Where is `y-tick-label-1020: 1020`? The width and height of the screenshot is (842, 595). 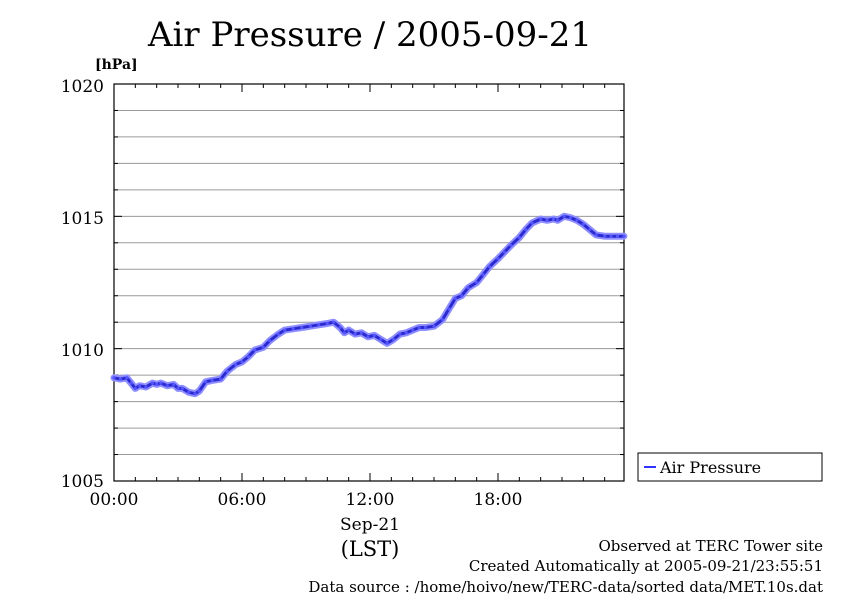 y-tick-label-1020: 1020 is located at coordinates (82, 87).